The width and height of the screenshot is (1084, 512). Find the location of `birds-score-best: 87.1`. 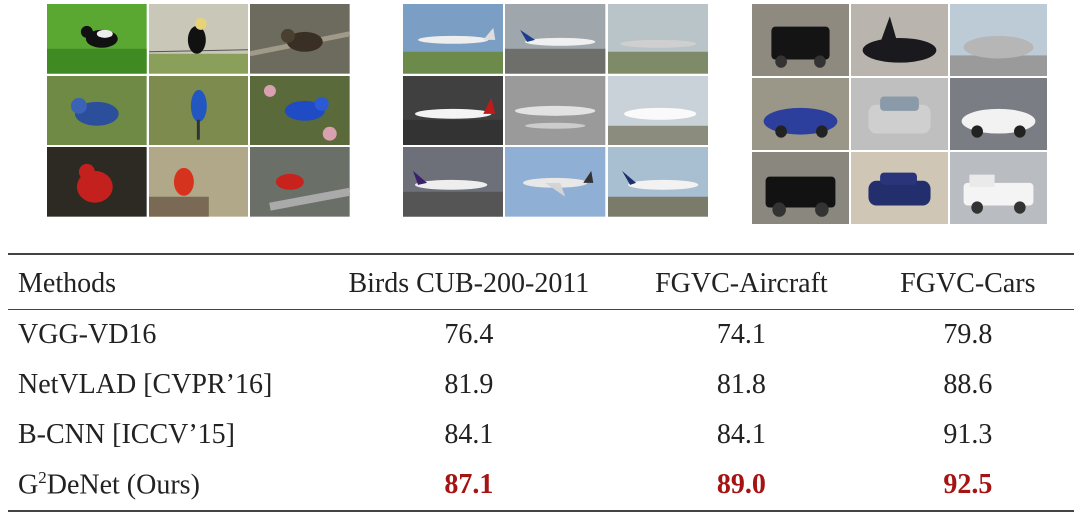

birds-score-best: 87.1 is located at coordinates (469, 486).